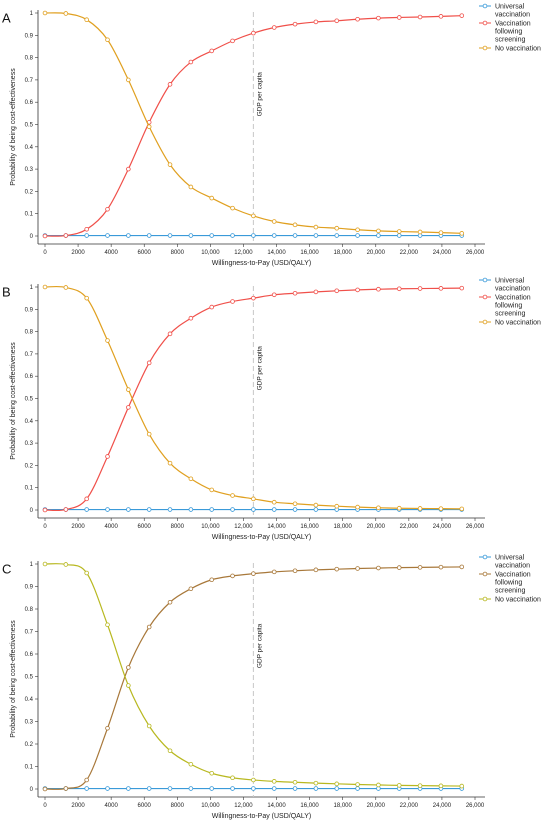 This screenshot has width=550, height=824. Describe the element at coordinates (13, 401) in the screenshot. I see `y-axis-title: Probability of being cost-effectiveness` at that location.